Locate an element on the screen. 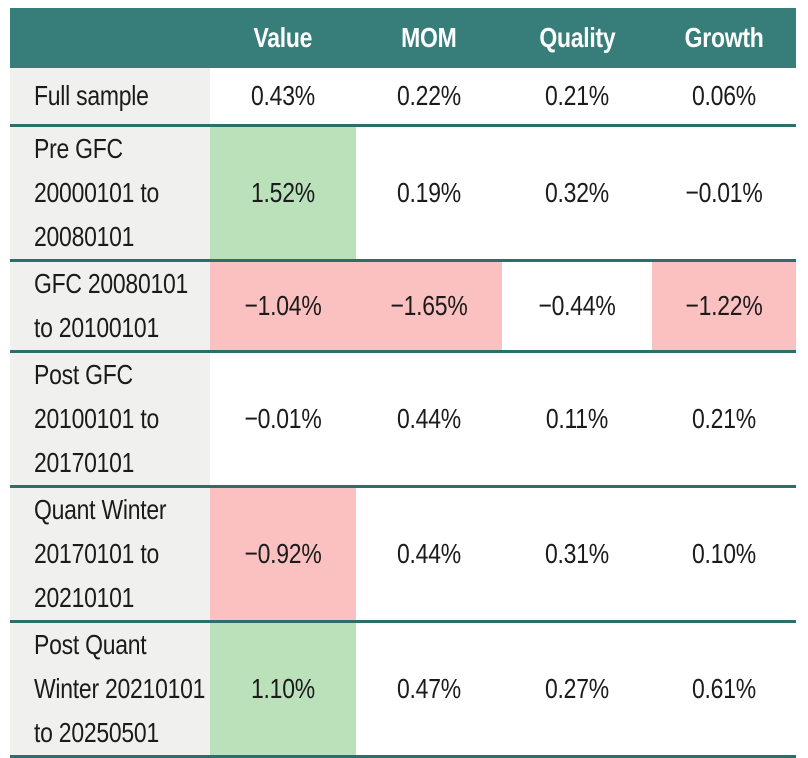 The height and width of the screenshot is (758, 808). row-label: Post GFC 20100101 to 20170101 is located at coordinates (110, 417).